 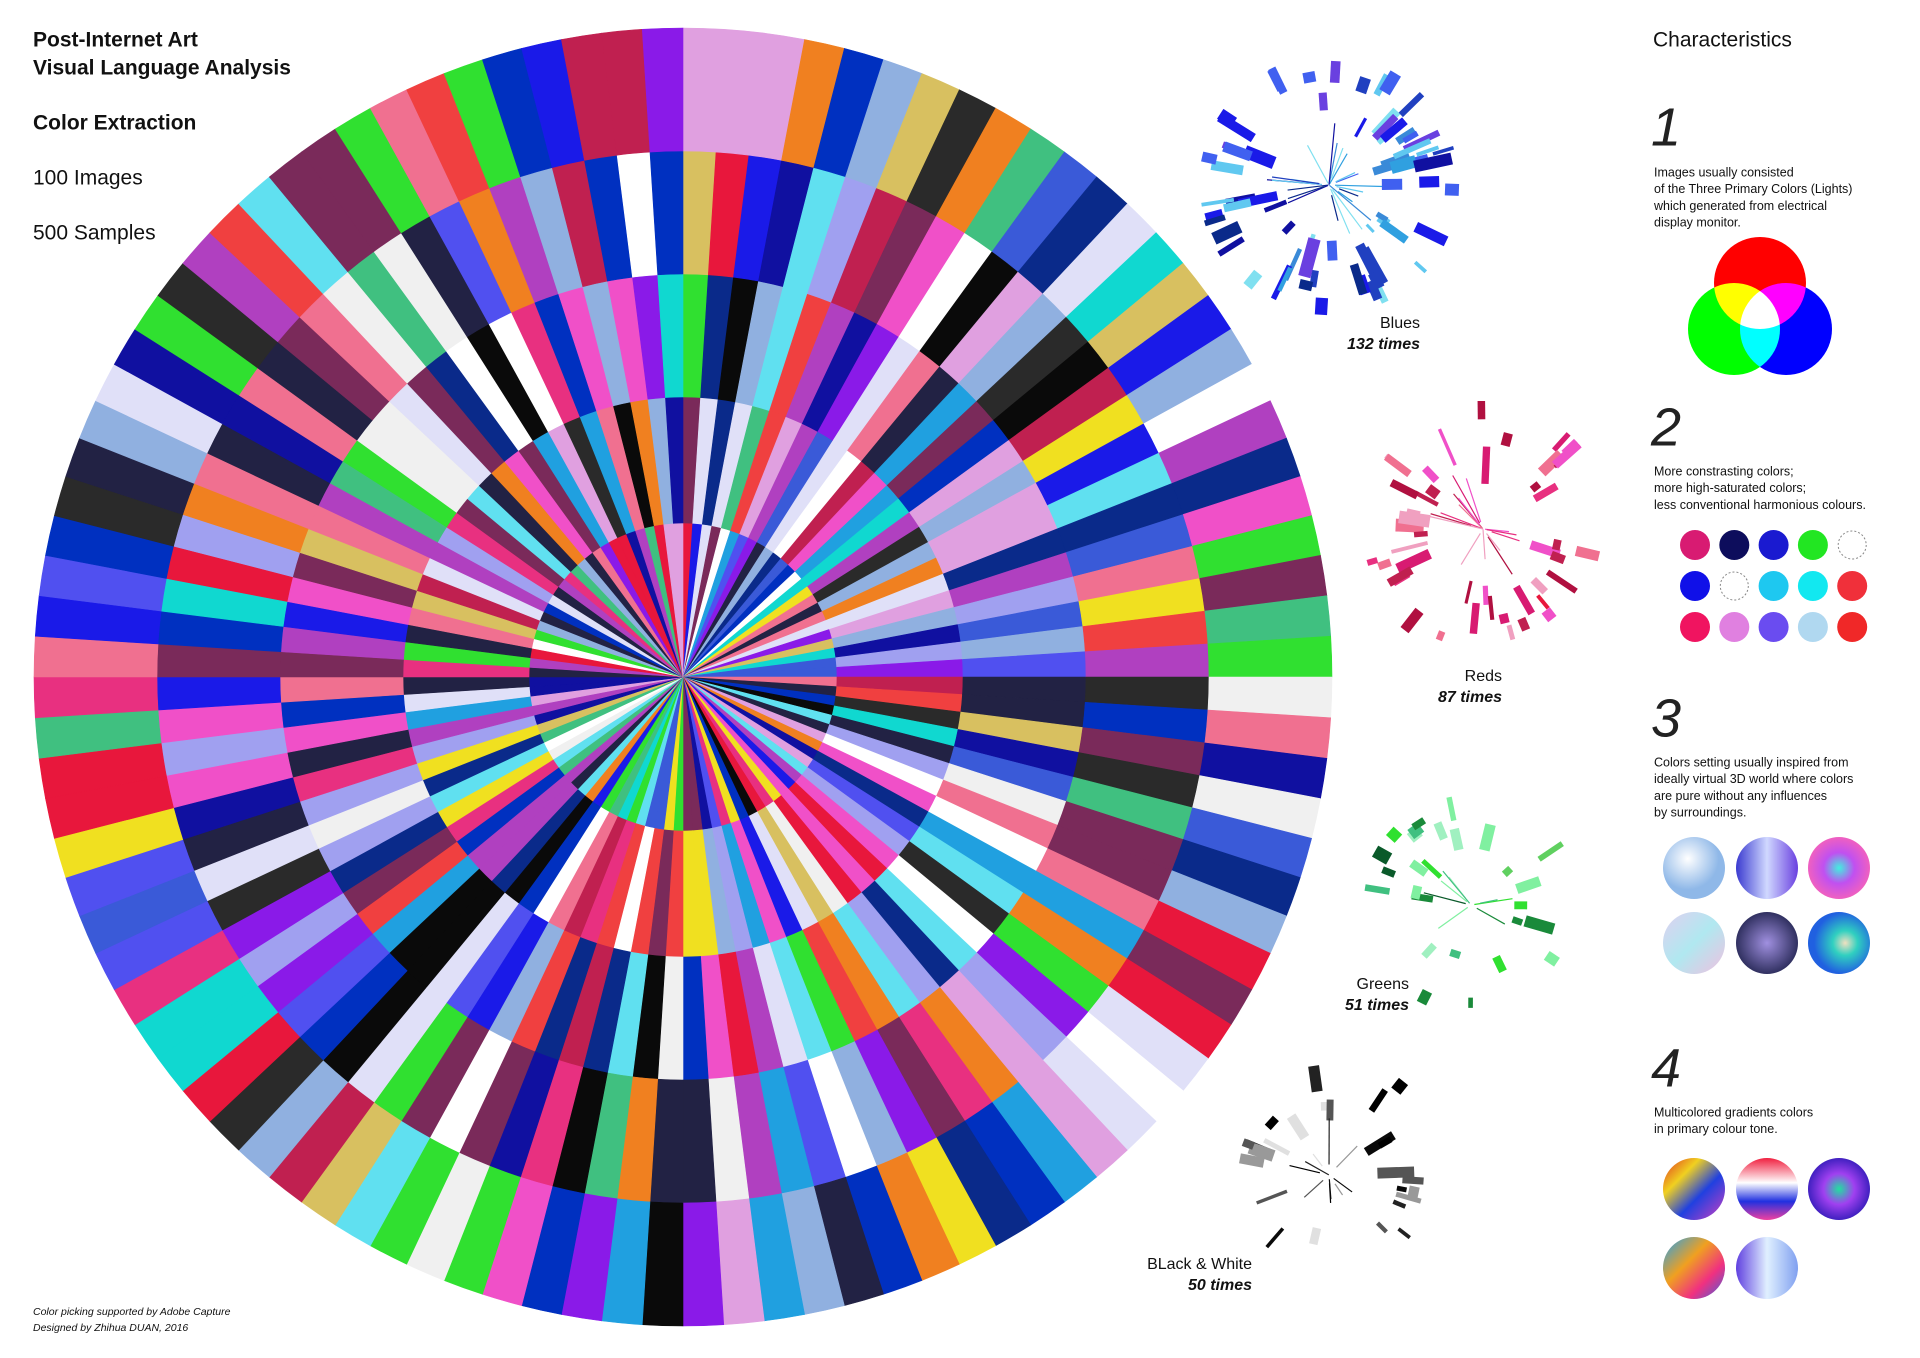 What do you see at coordinates (1666, 127) in the screenshot?
I see `section-number: 1` at bounding box center [1666, 127].